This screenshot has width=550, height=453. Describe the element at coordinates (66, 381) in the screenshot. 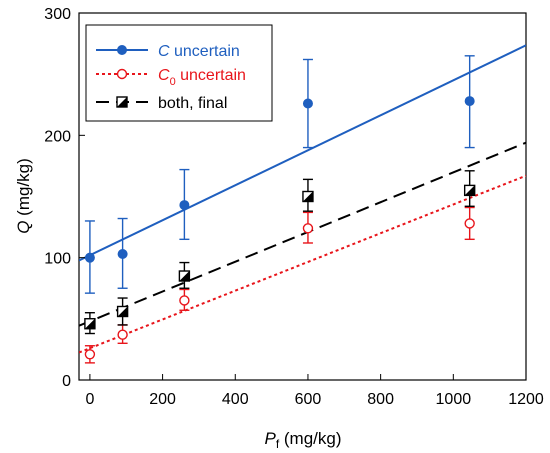

I see `y-tick-label: 0` at that location.